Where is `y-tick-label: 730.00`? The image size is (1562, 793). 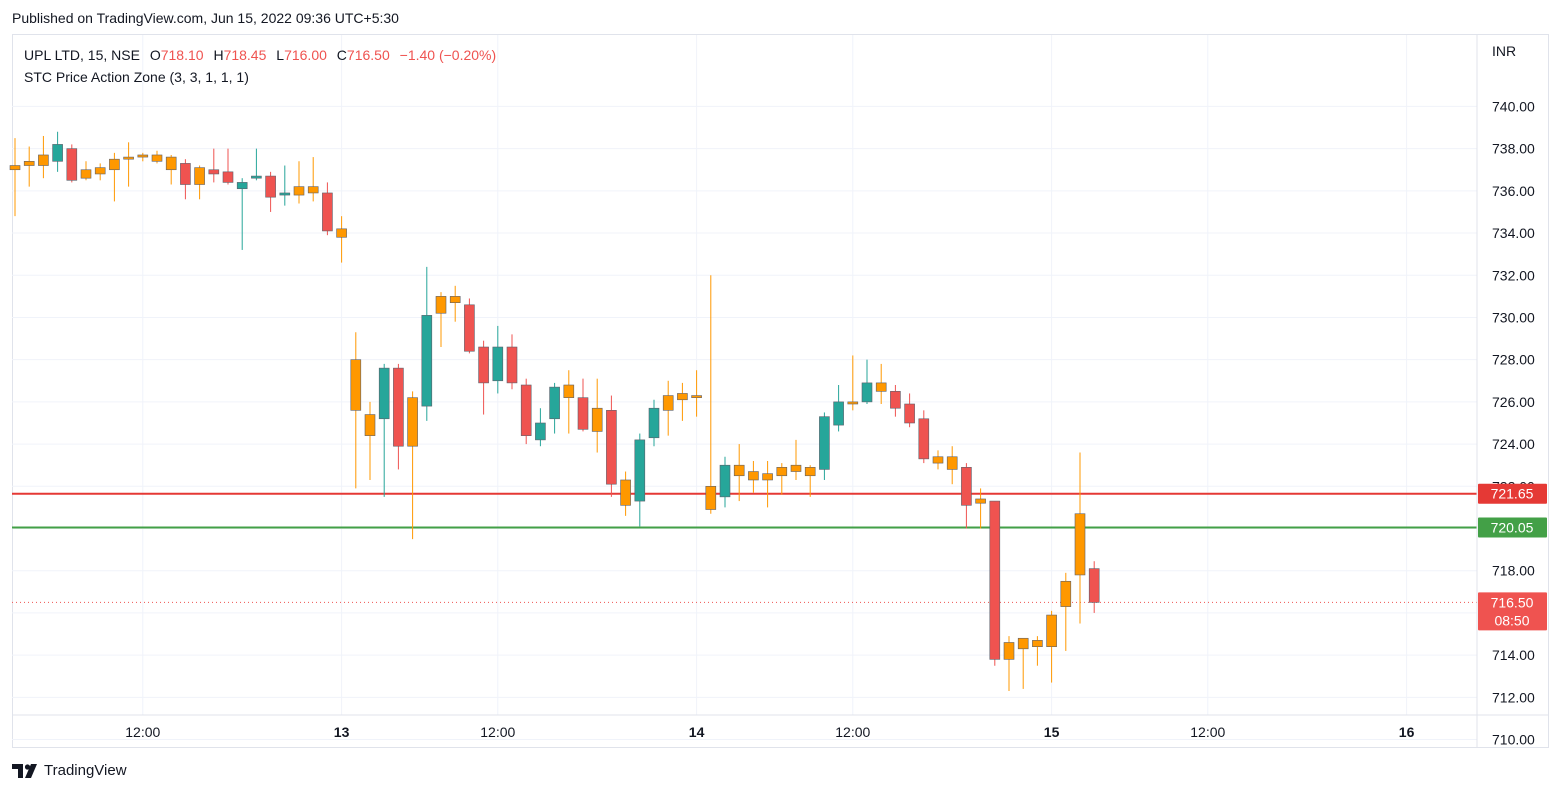
y-tick-label: 730.00 is located at coordinates (1513, 317).